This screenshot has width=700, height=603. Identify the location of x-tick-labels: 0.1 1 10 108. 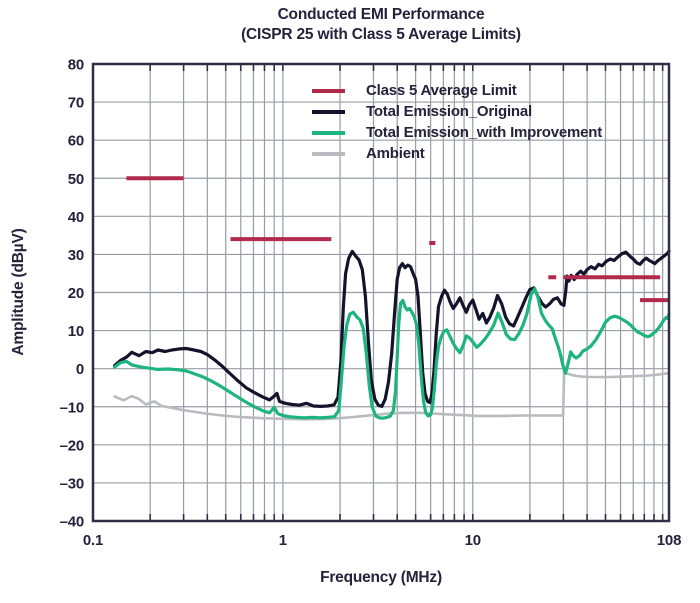
(382, 540).